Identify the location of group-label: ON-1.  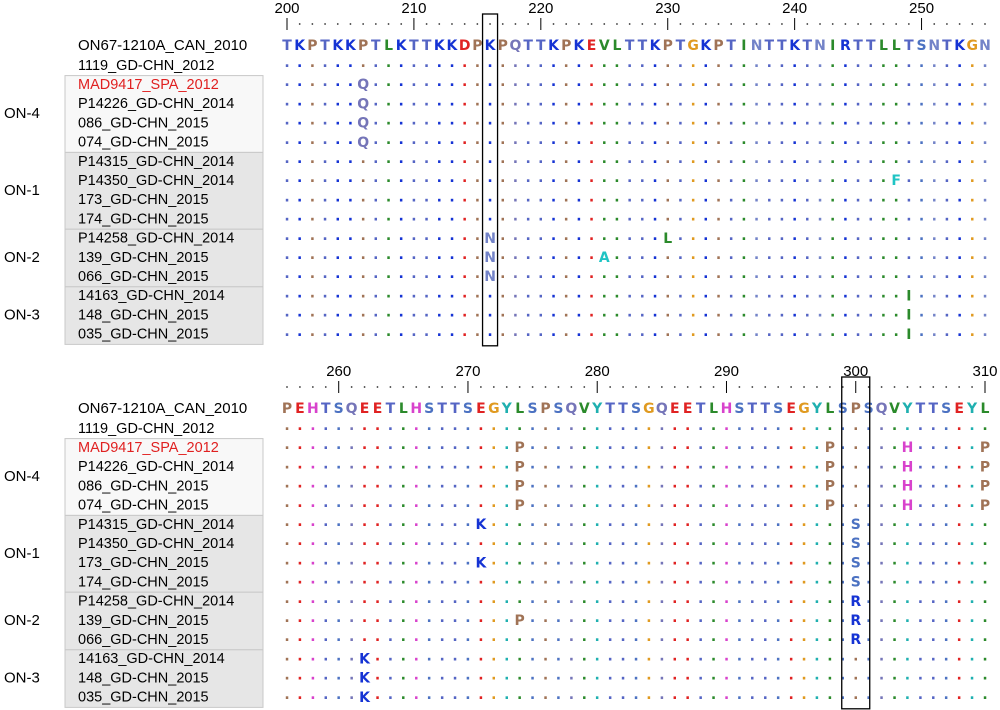
(22, 190).